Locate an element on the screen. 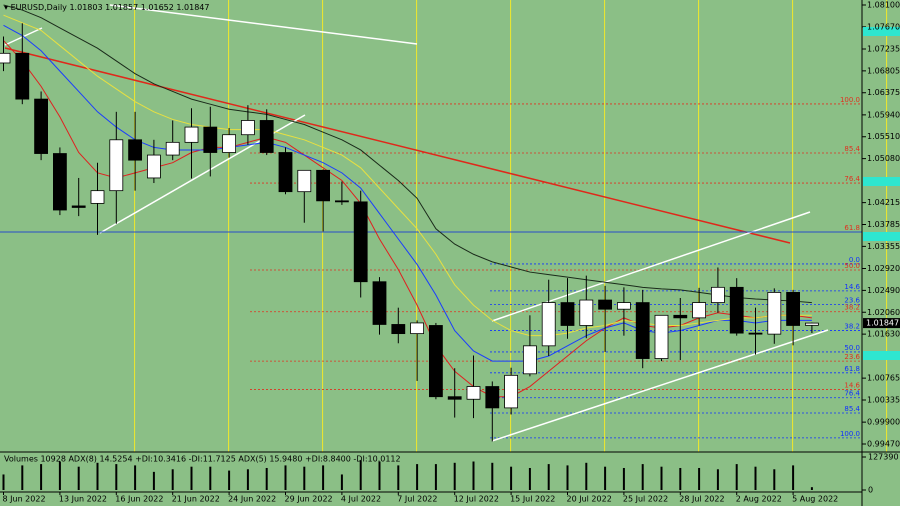 Image resolution: width=900 pixels, height=506 pixels. y-tick-label: 1.08100 is located at coordinates (883, 4).